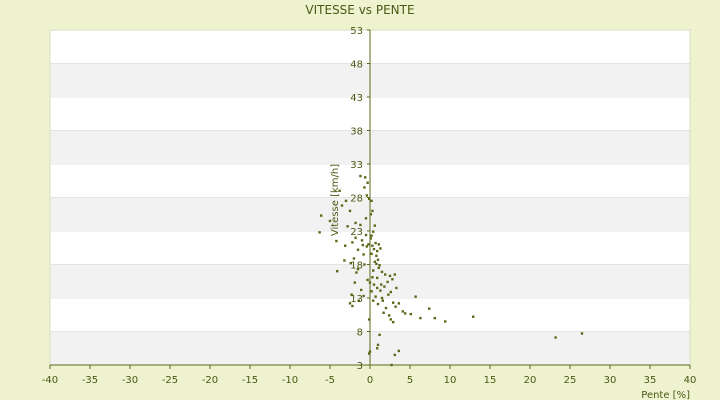 The height and width of the screenshot is (400, 720). What do you see at coordinates (50, 380) in the screenshot?
I see `x-tick-label: -40` at bounding box center [50, 380].